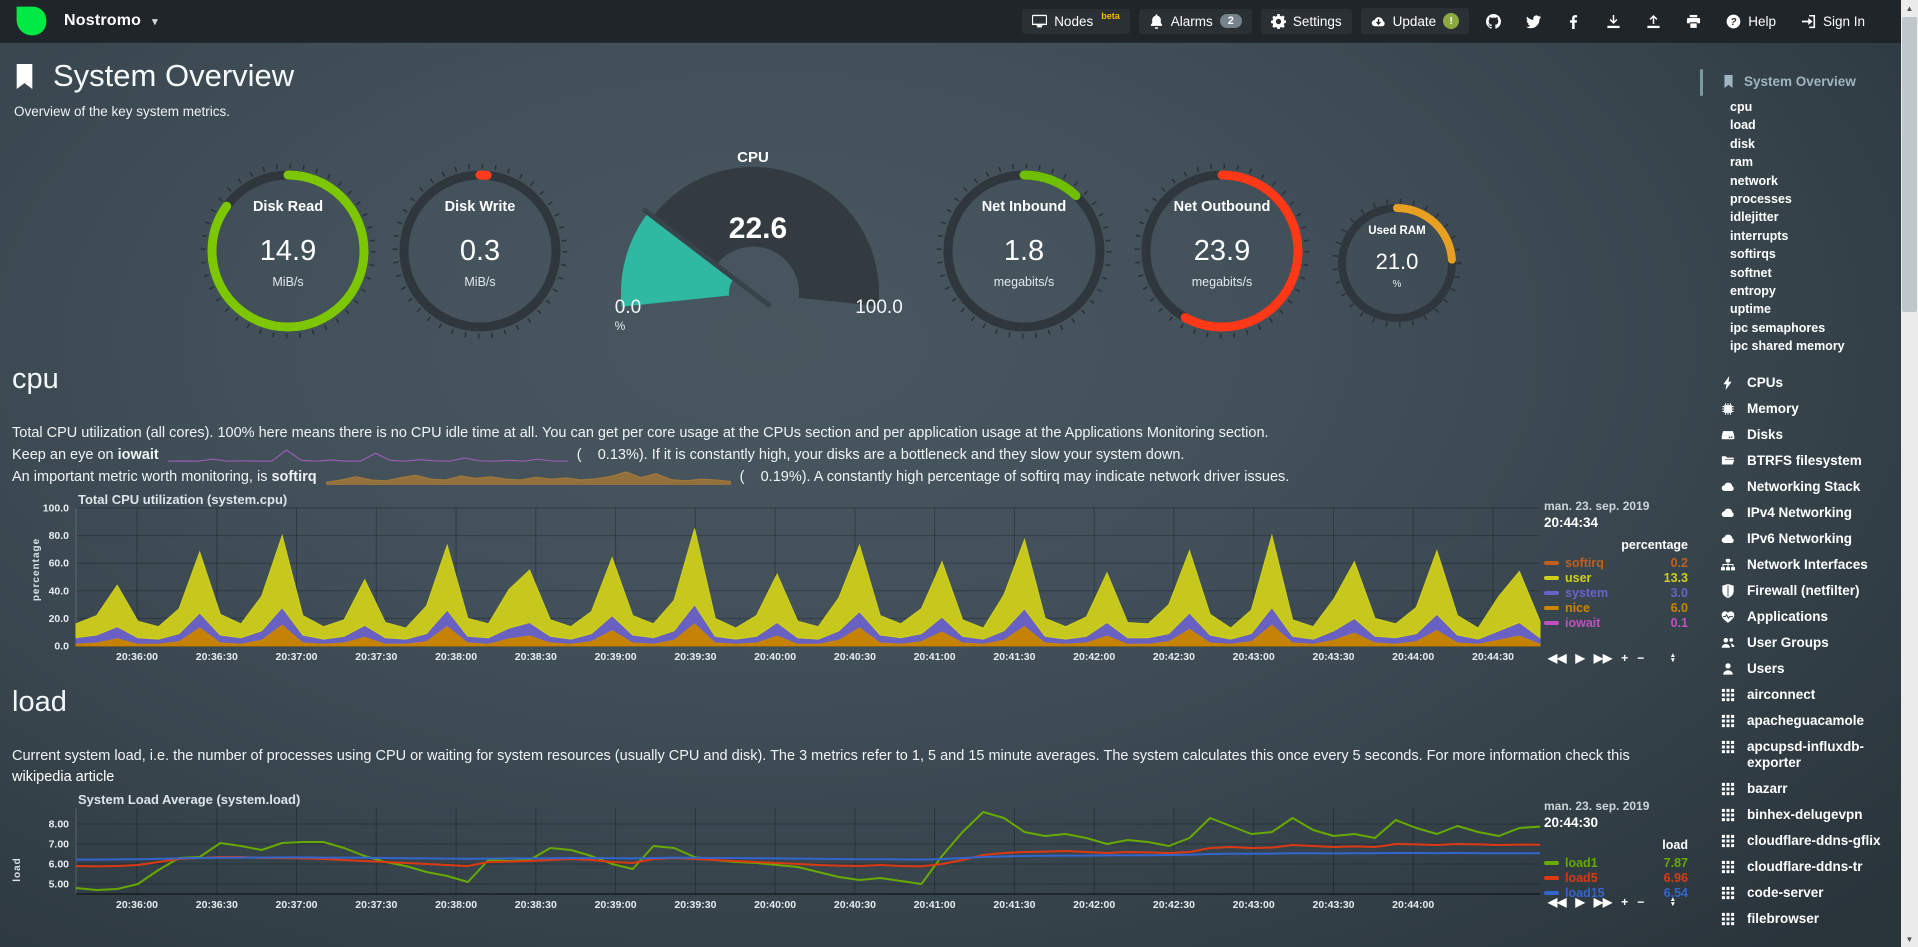 This screenshot has width=1918, height=947. What do you see at coordinates (1693, 21) in the screenshot?
I see `print-button` at bounding box center [1693, 21].